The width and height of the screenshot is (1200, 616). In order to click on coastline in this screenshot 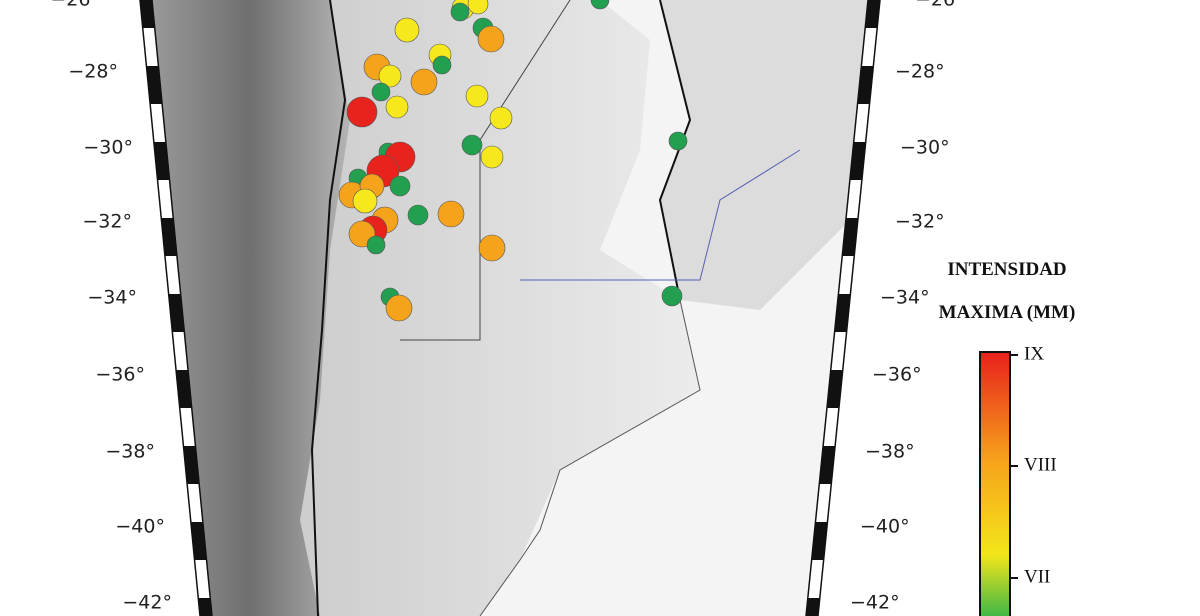, I will do `click(590, 457)`.